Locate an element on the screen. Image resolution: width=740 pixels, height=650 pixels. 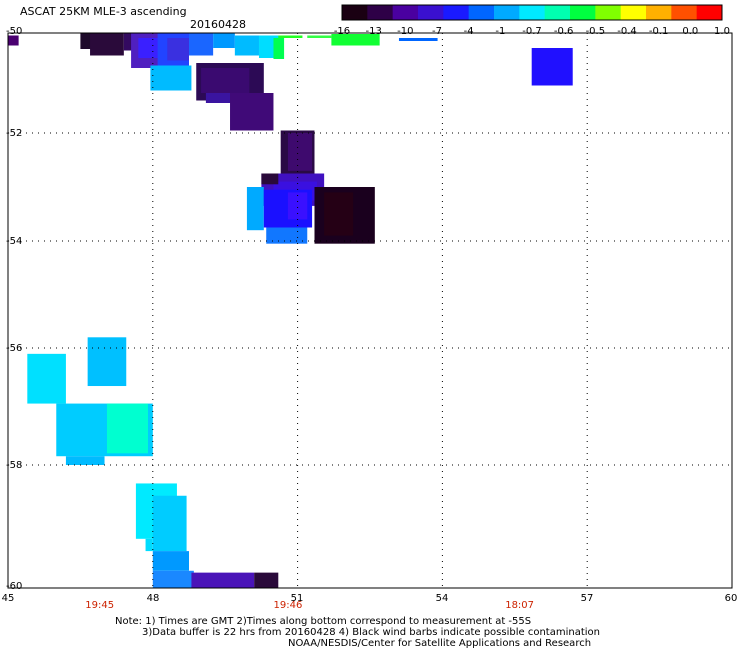
y-tick-label: -54 is located at coordinates (14, 241).